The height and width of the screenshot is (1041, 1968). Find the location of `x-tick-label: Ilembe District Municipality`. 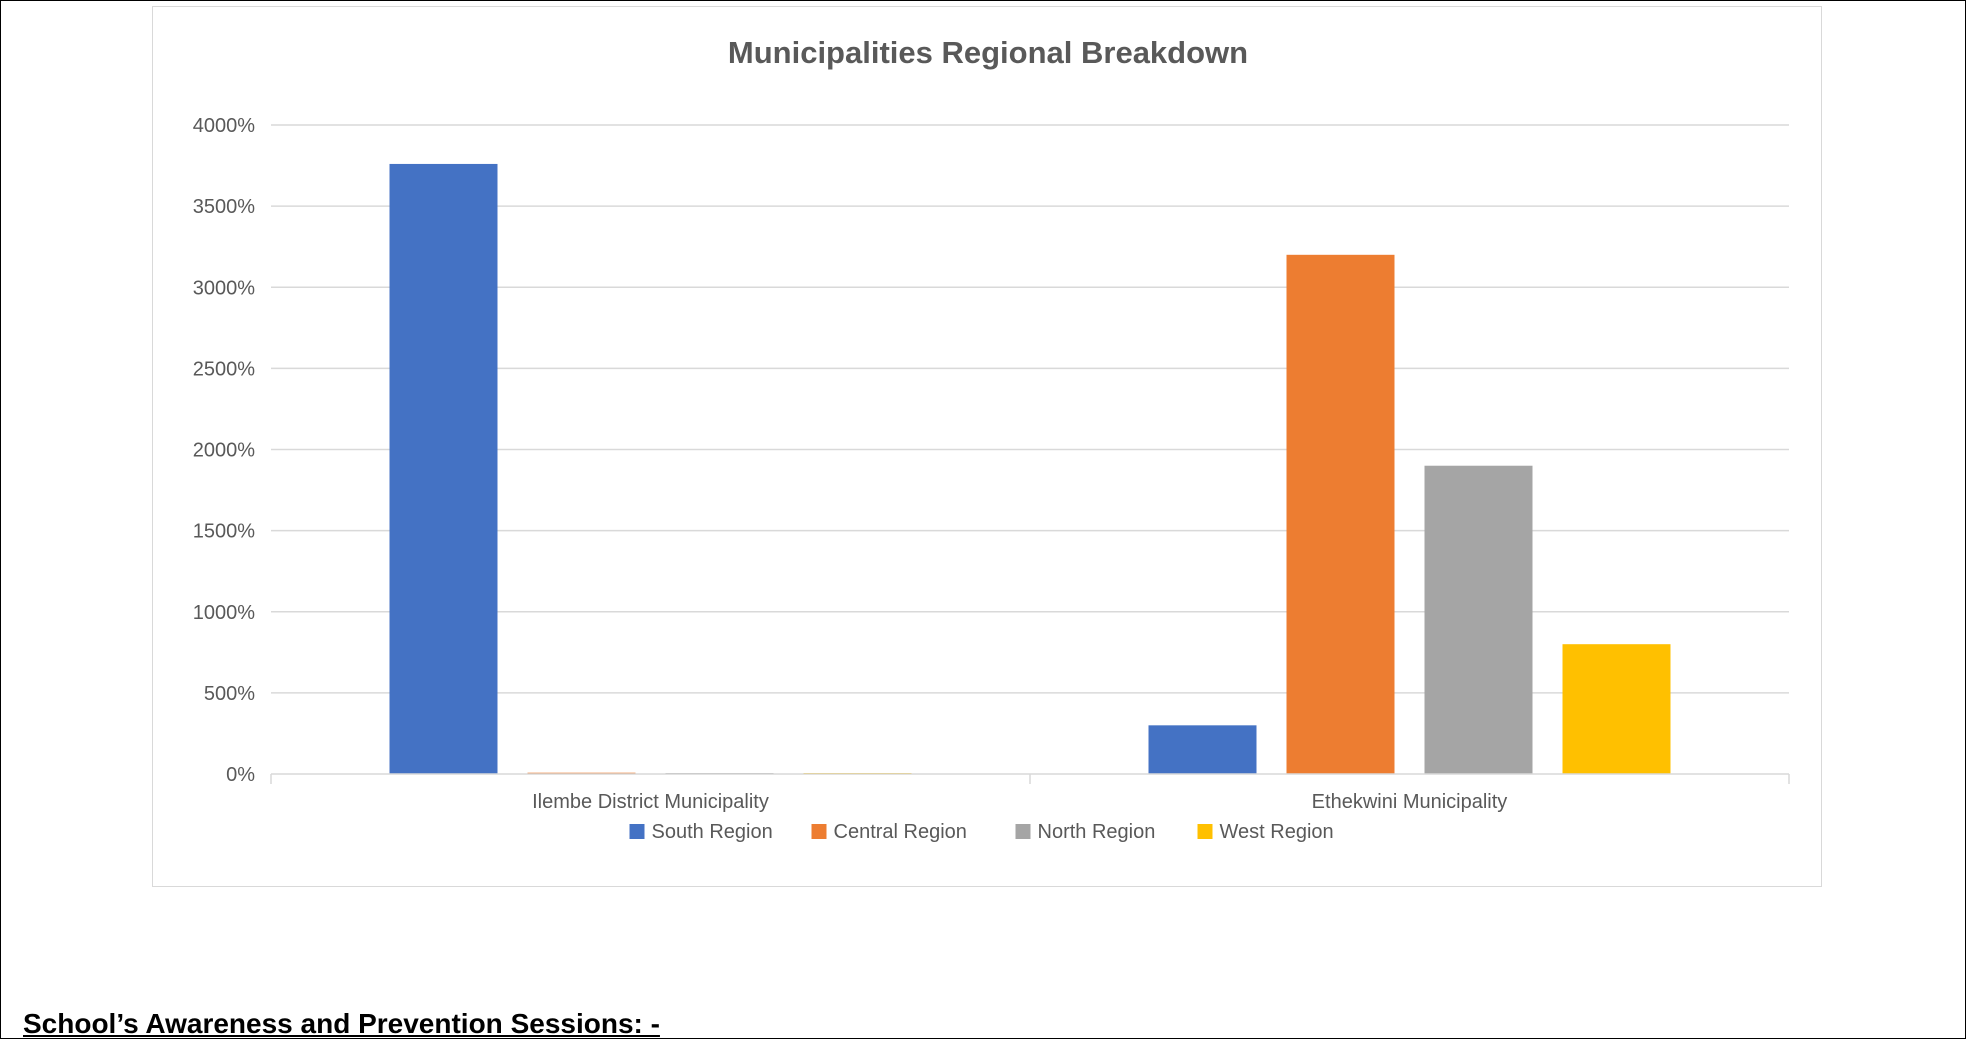

x-tick-label: Ilembe District Municipality is located at coordinates (650, 802).